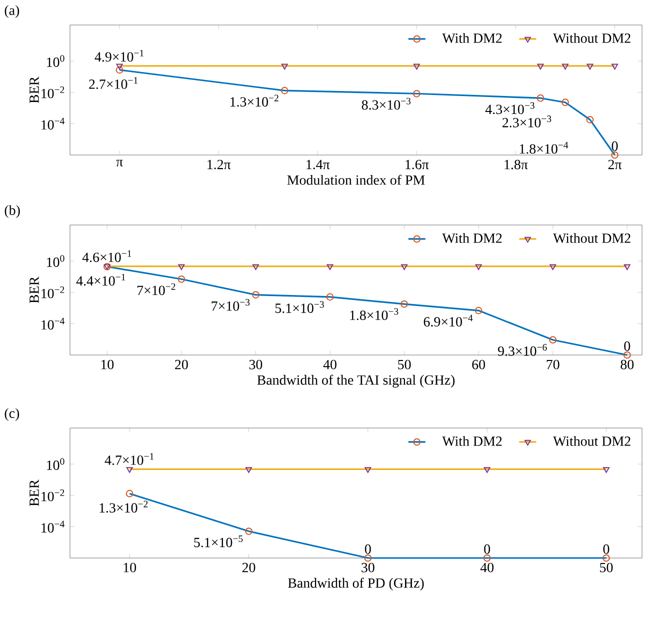 The image size is (649, 617). I want to click on data-label: 7×10$^{−3}$, so click(231, 304).